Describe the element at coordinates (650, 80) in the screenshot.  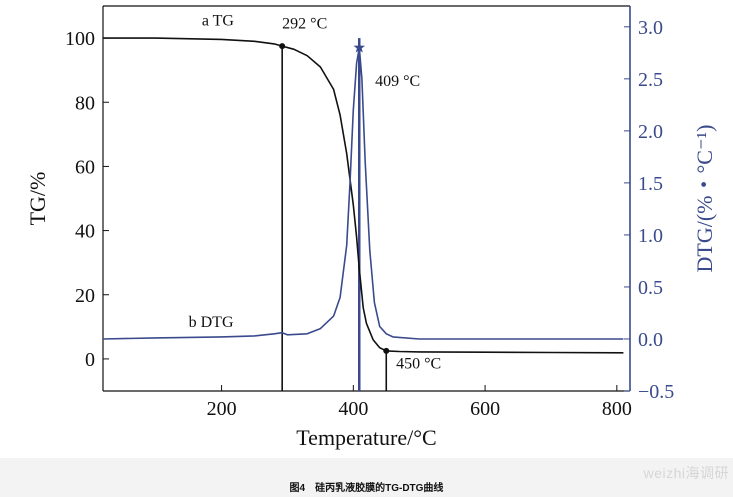
I see `y-right-tick-label: 2.5` at that location.